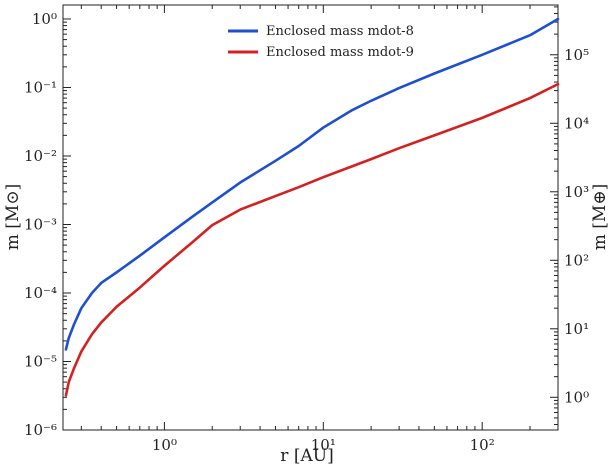 The width and height of the screenshot is (611, 466). I want to click on legend-label-mdot-9: Enclosed mass mdot-9, so click(340, 52).